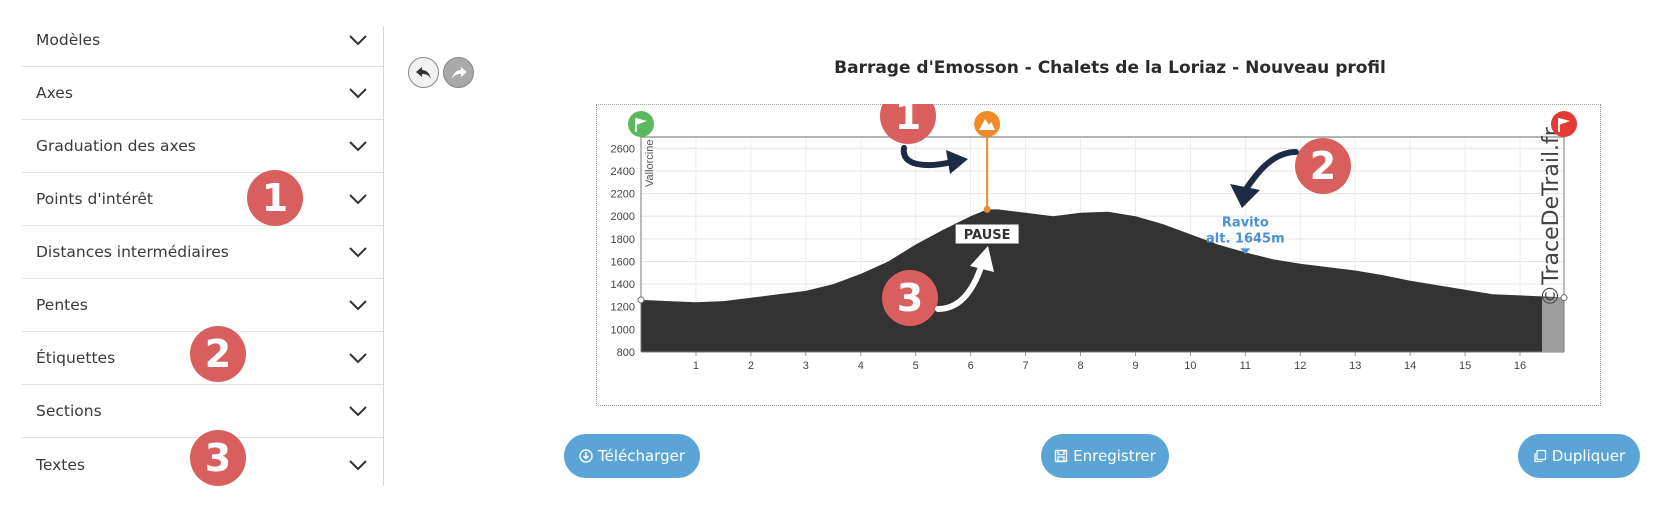  I want to click on accordion-item-pentes: Pentes, so click(203, 305).